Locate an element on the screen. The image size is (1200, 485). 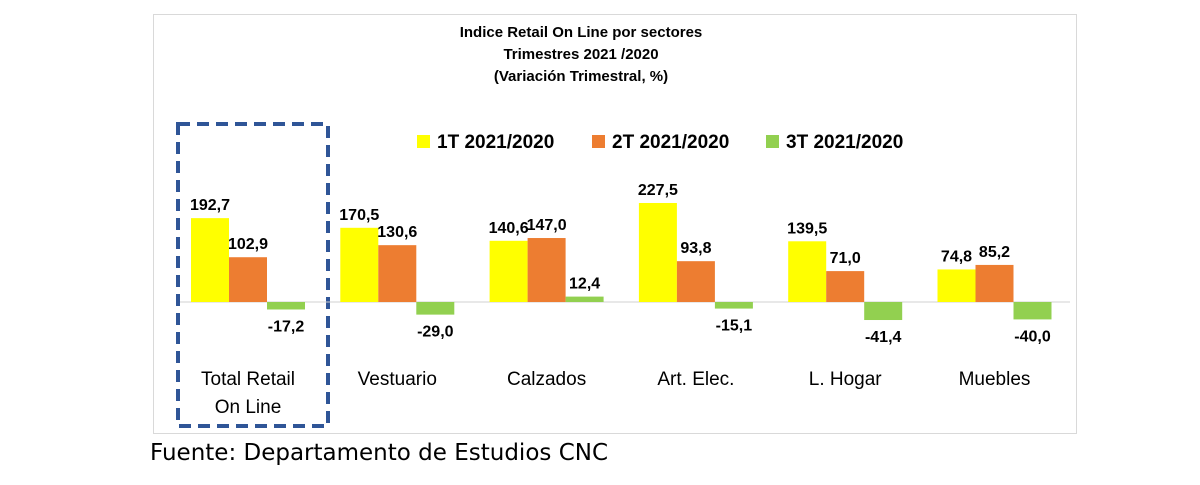
category-label-4: Art. Elec. is located at coordinates (695, 379).